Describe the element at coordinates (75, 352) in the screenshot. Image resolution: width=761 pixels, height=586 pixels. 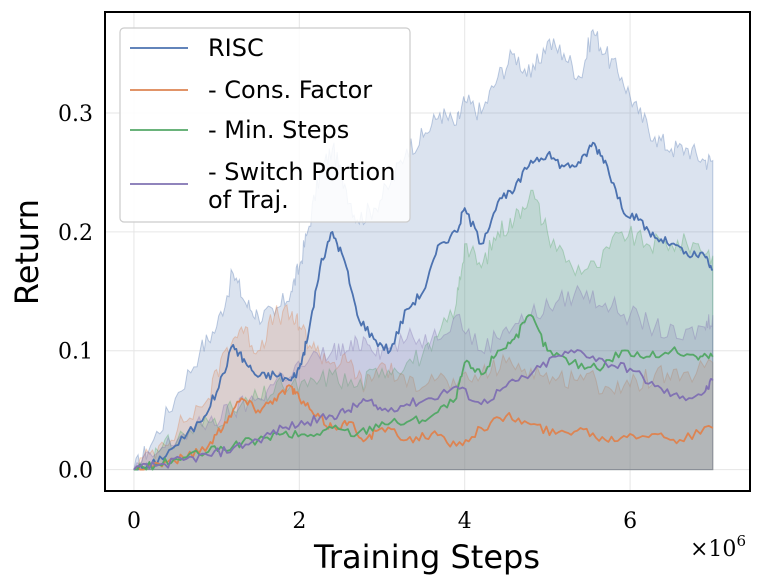
I see `y-tick-label: 0.1` at that location.